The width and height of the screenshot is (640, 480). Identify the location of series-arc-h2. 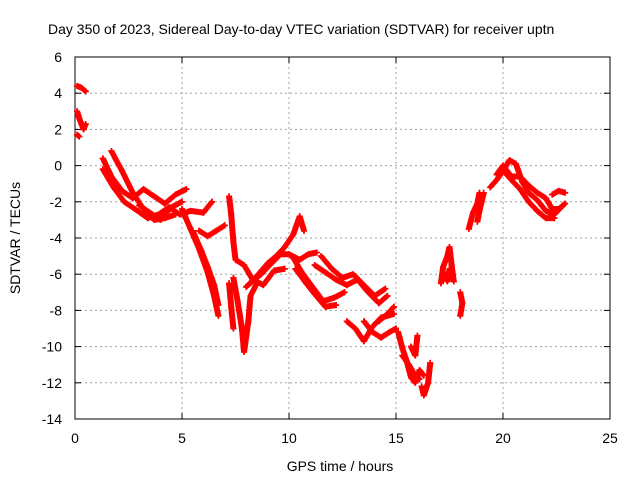
(446, 275).